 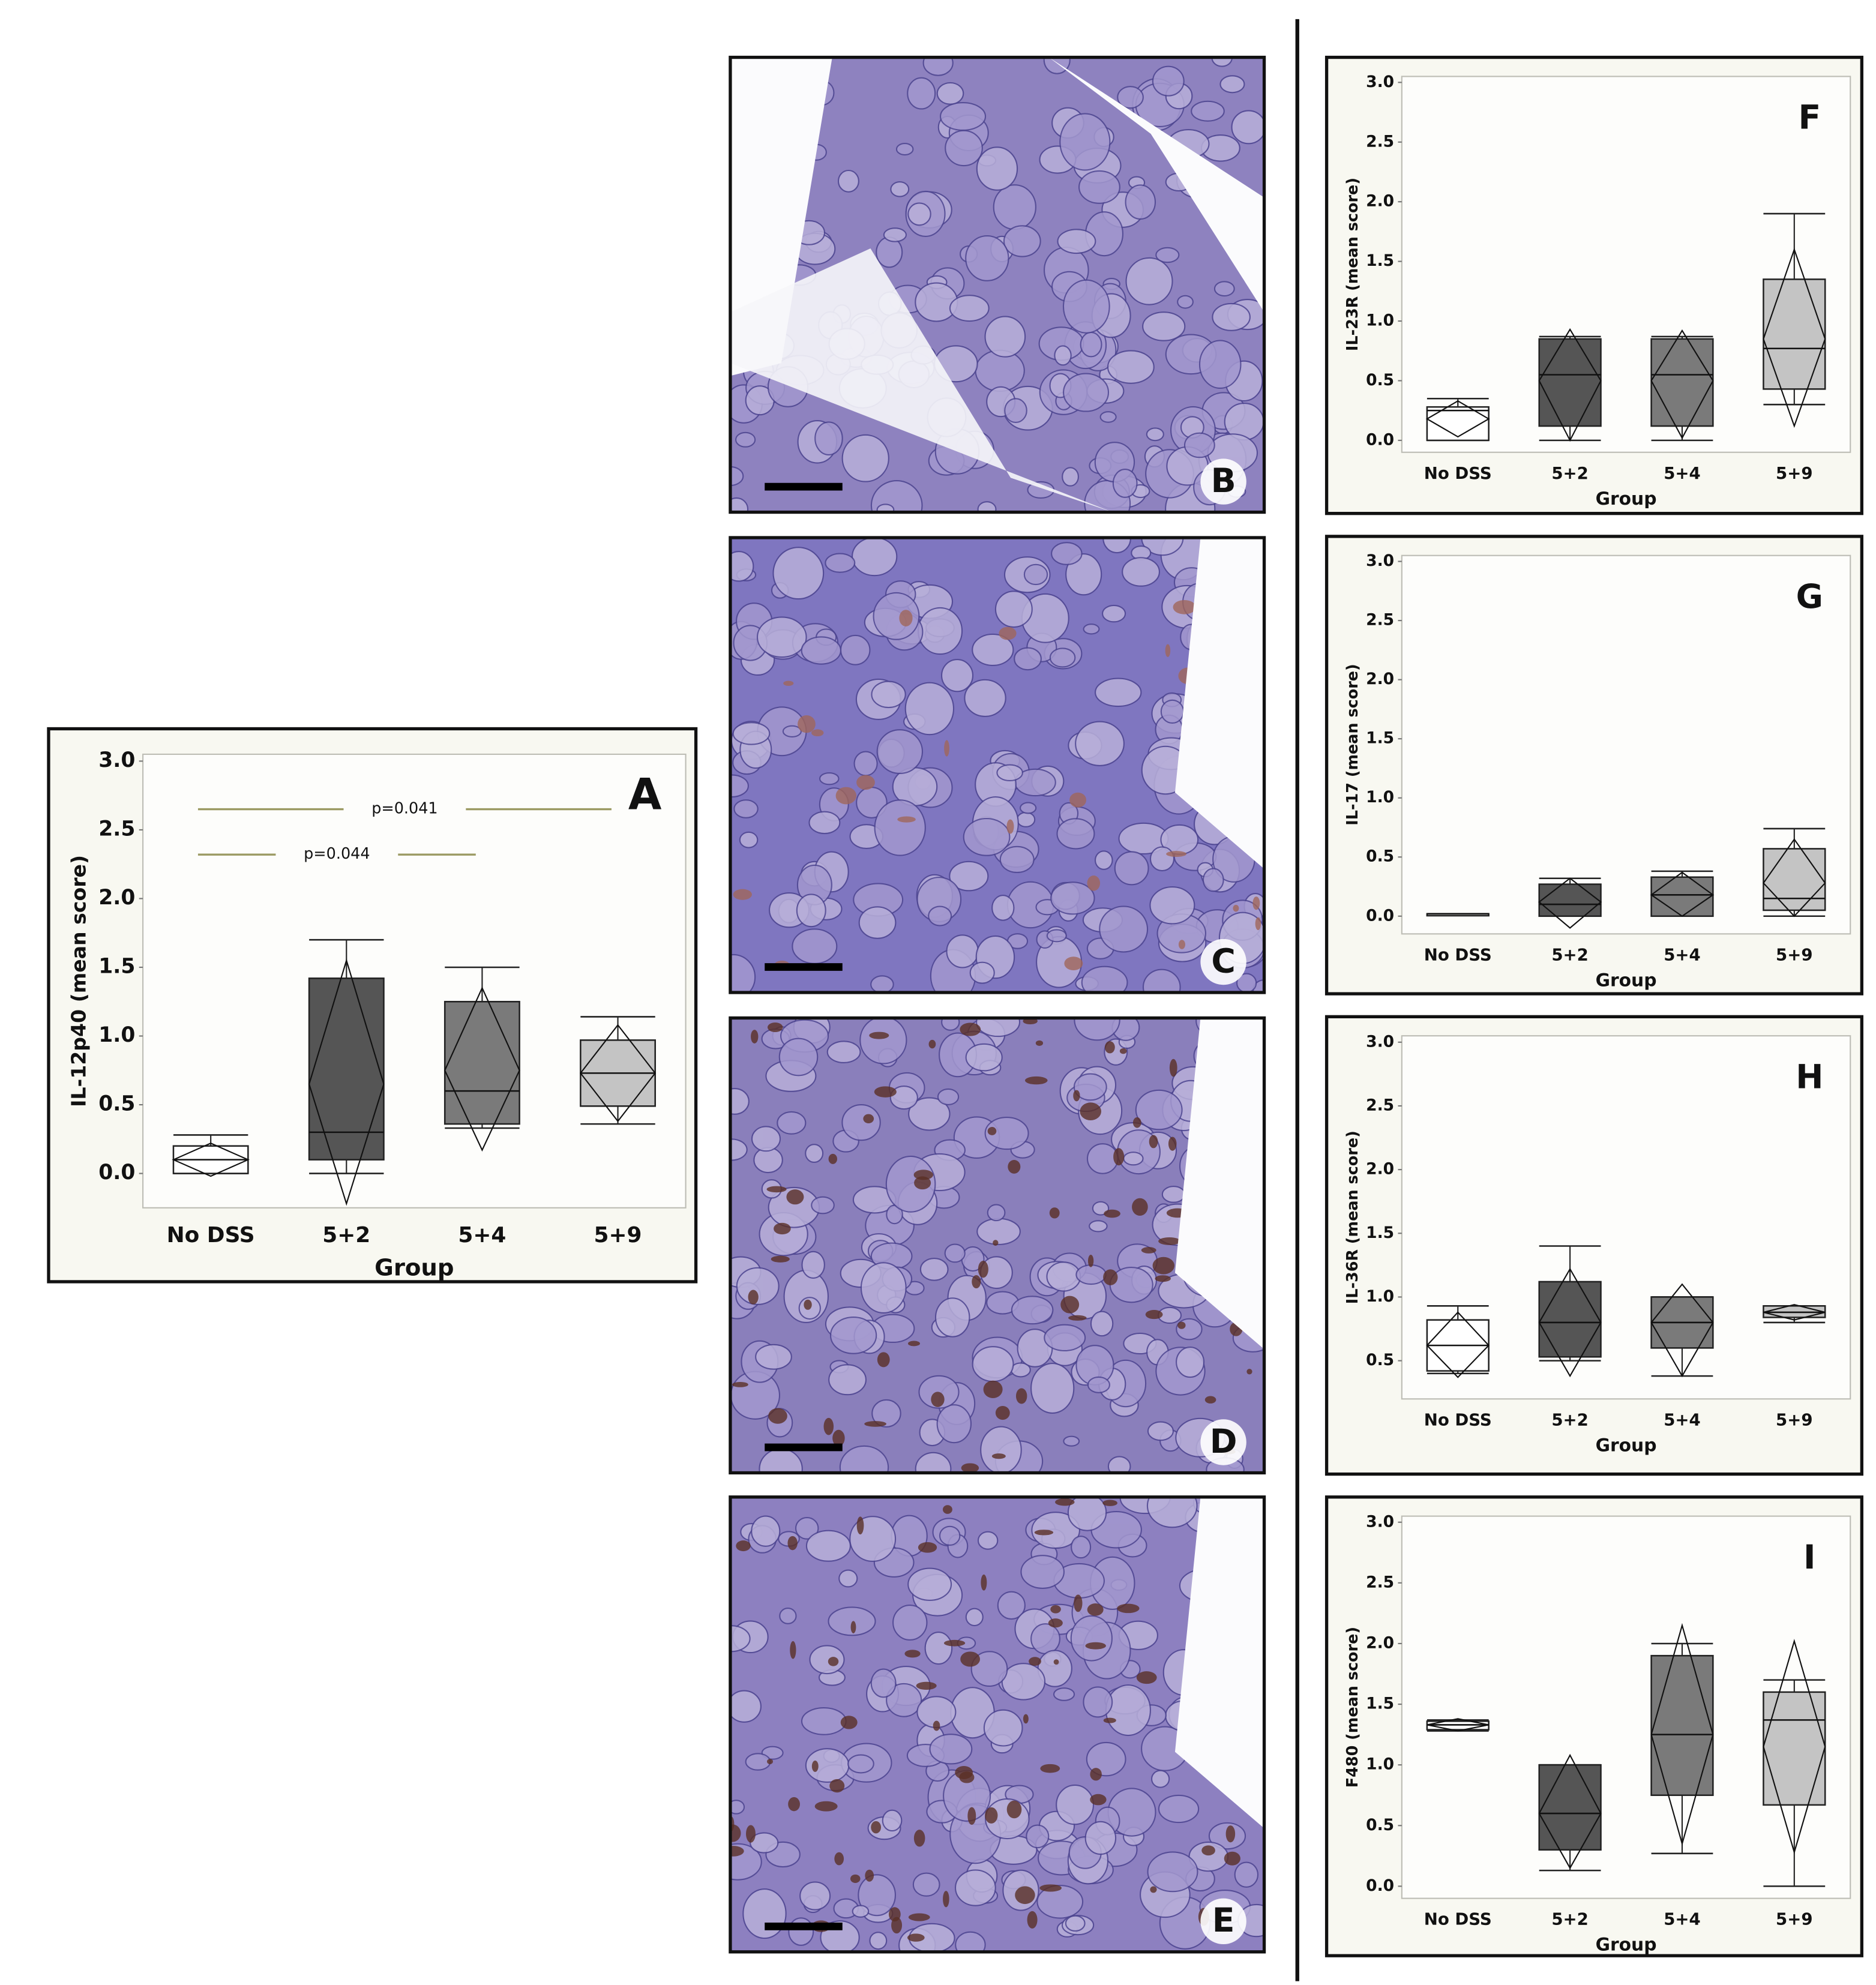 What do you see at coordinates (997, 765) in the screenshot?
I see `histology-image` at bounding box center [997, 765].